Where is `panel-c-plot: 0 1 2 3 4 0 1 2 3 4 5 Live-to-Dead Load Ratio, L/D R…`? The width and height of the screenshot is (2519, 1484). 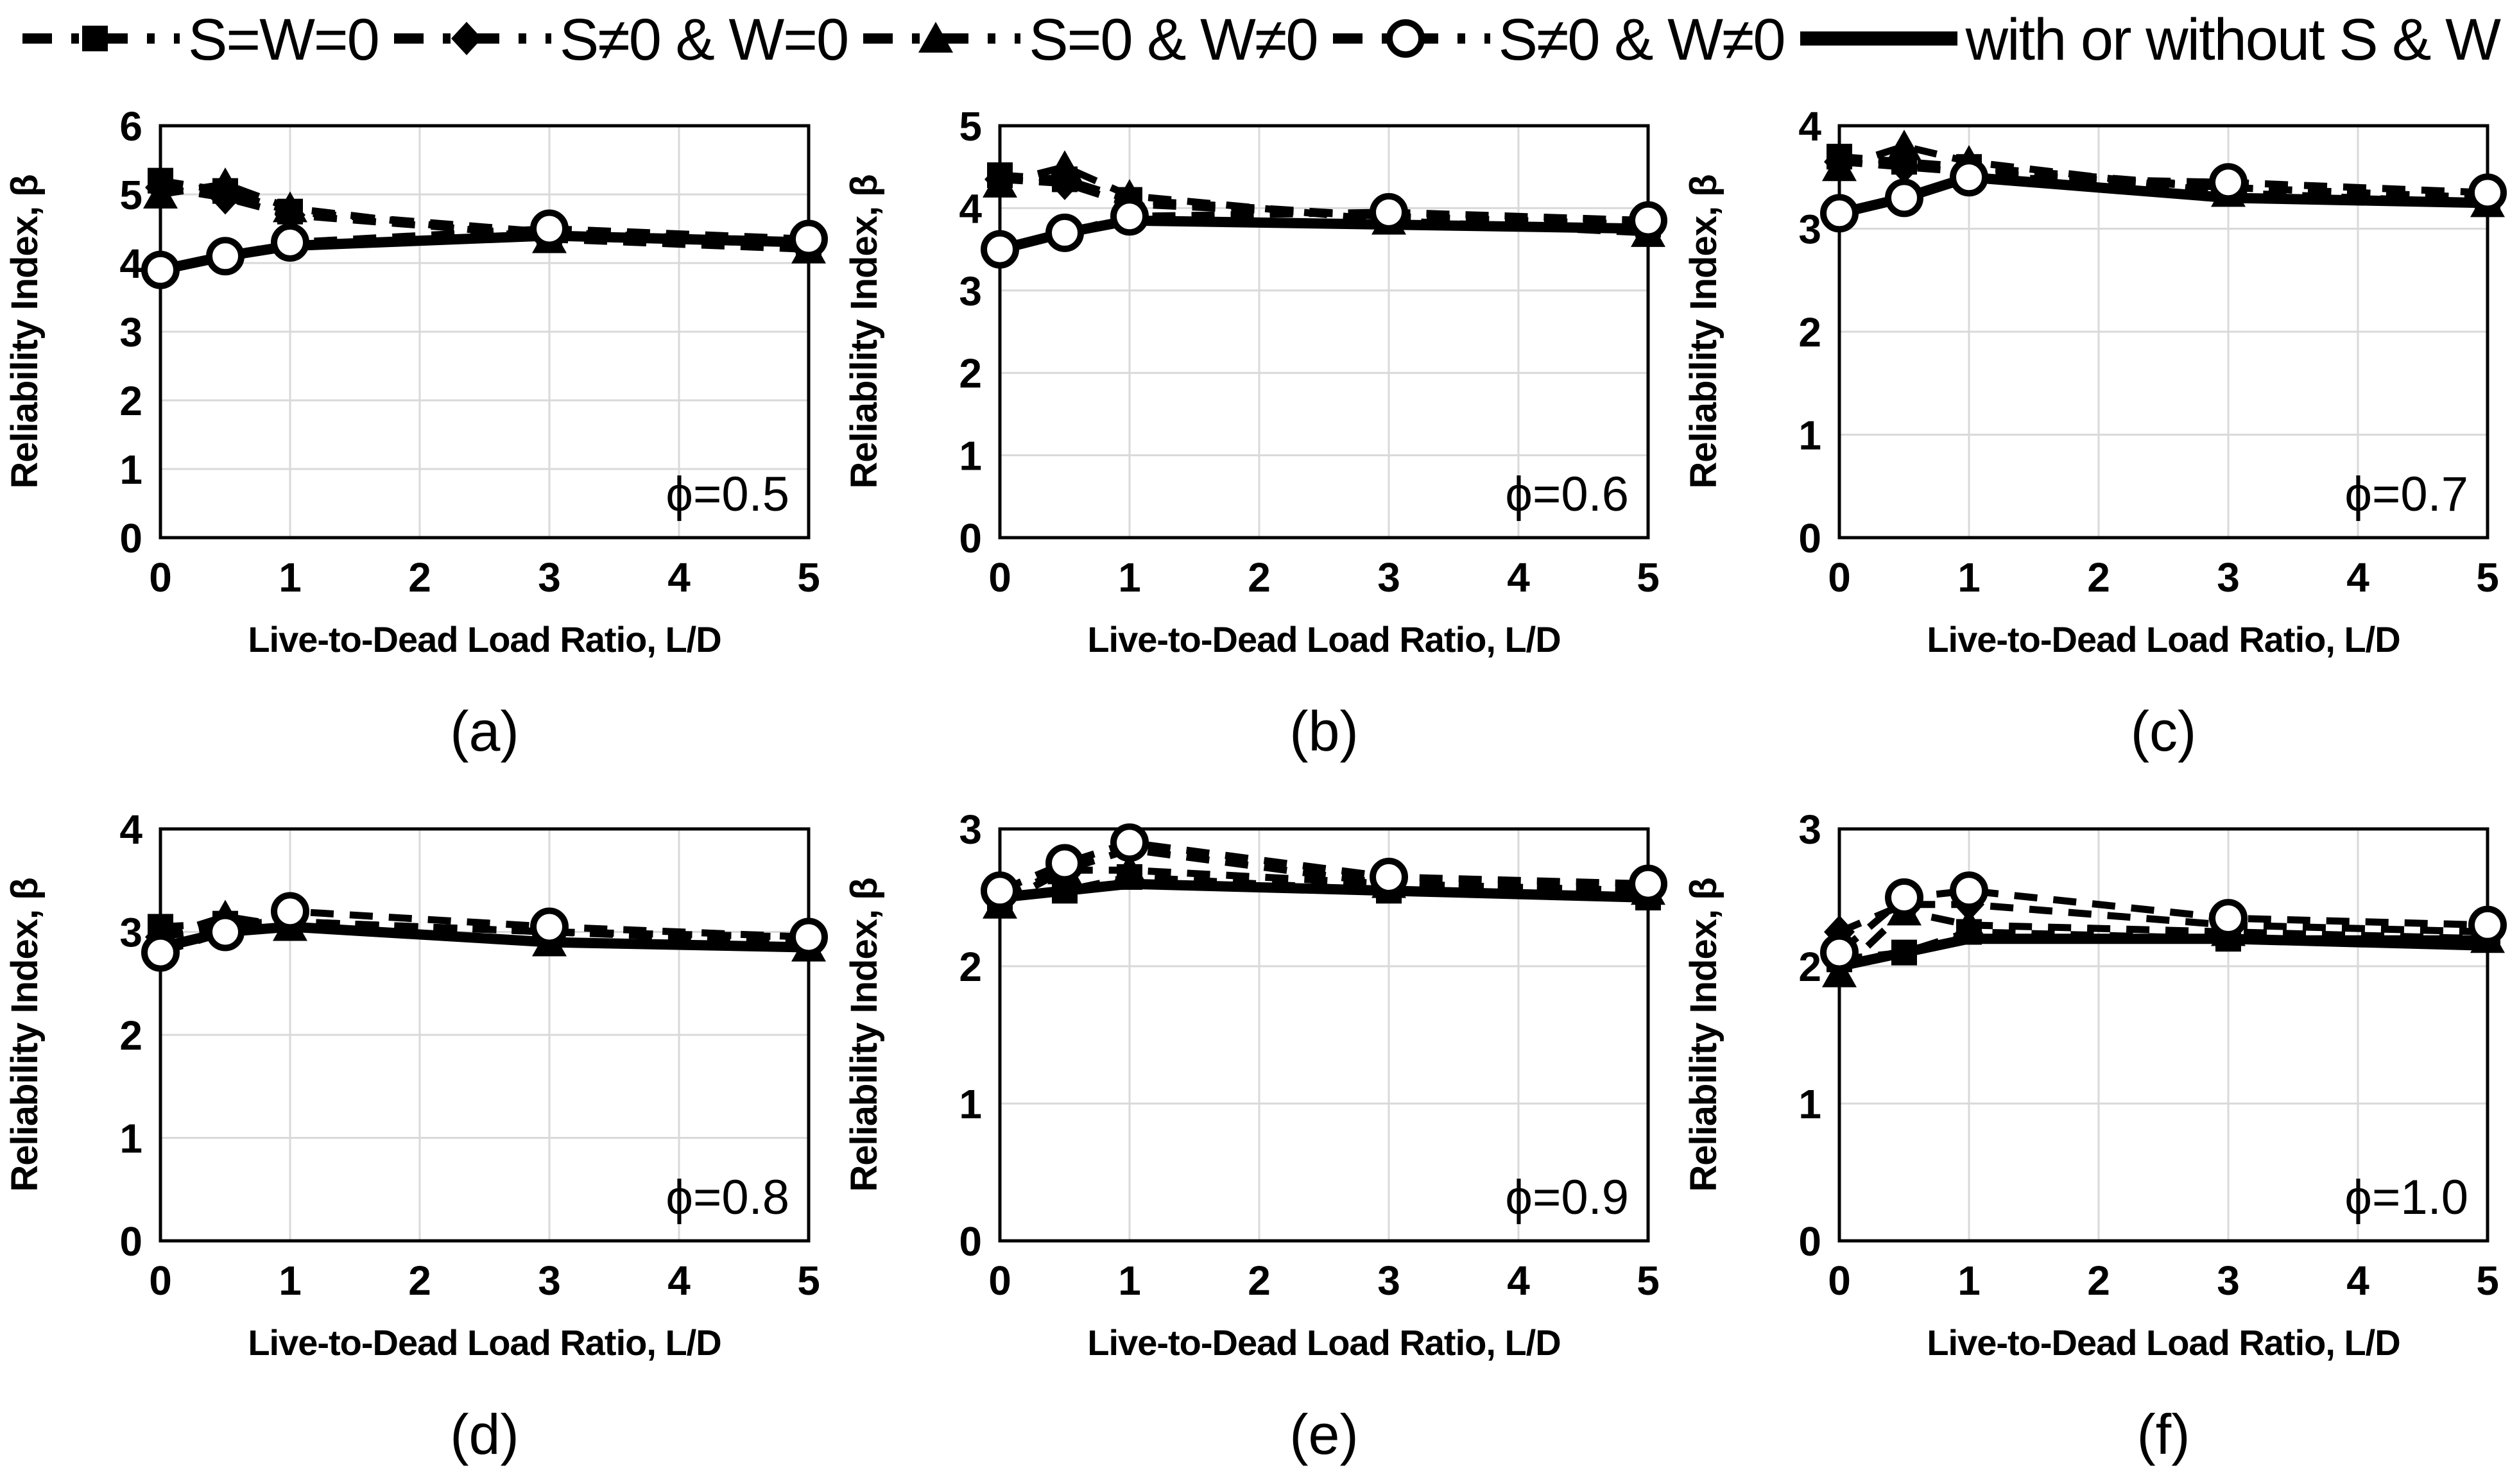 panel-c-plot: 0 1 2 3 4 0 1 2 3 4 5 Live-to-Dead Load Ratio, L/D R… is located at coordinates (2095, 382).